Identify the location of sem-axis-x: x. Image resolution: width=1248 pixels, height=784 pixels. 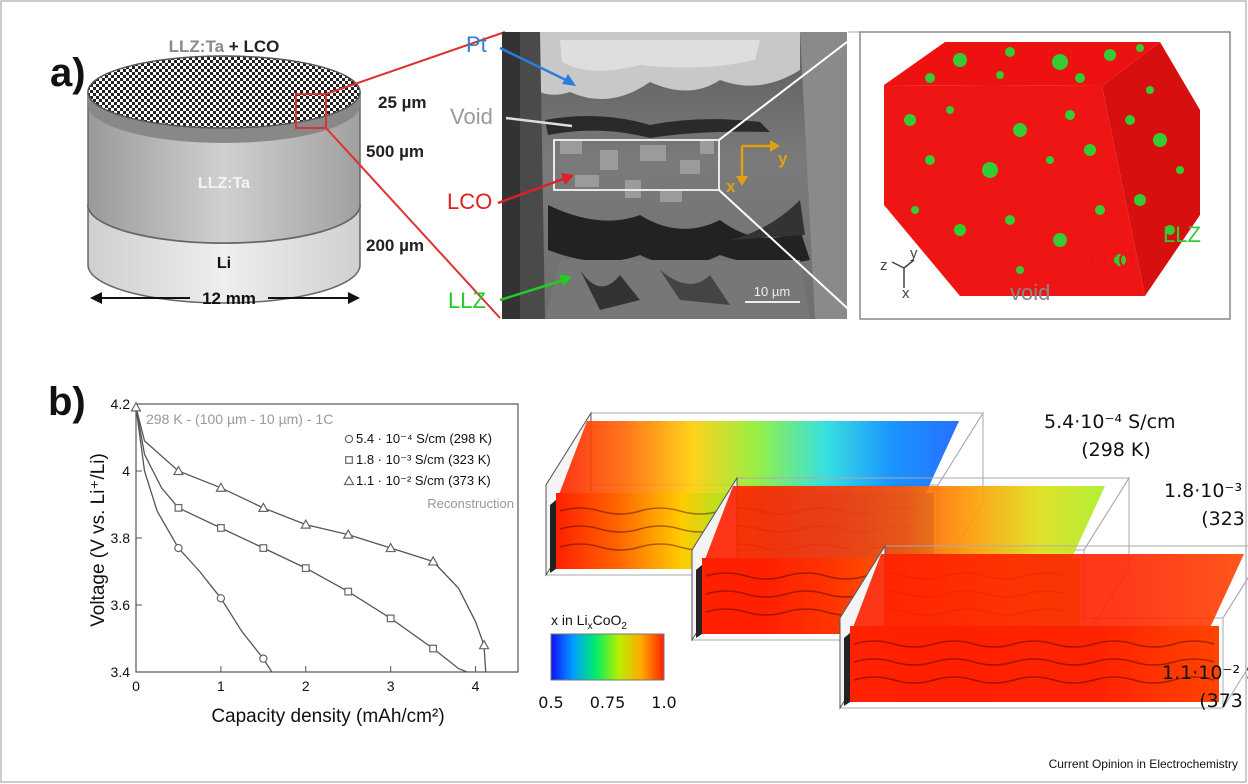
(731, 186).